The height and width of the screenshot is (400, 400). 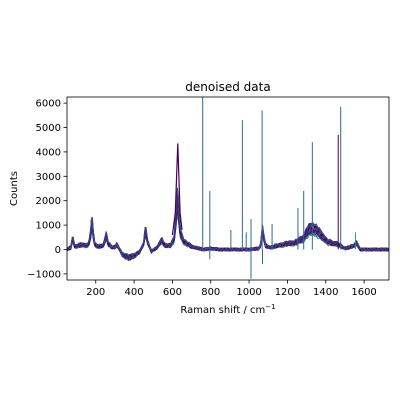 I want to click on x-tick-label: 1400, so click(x=325, y=292).